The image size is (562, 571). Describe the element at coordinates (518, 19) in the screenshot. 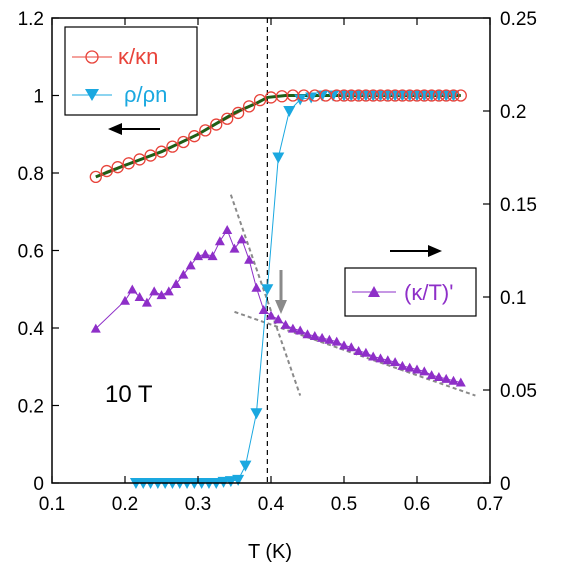

I see `right-tick-label: 0.25` at that location.